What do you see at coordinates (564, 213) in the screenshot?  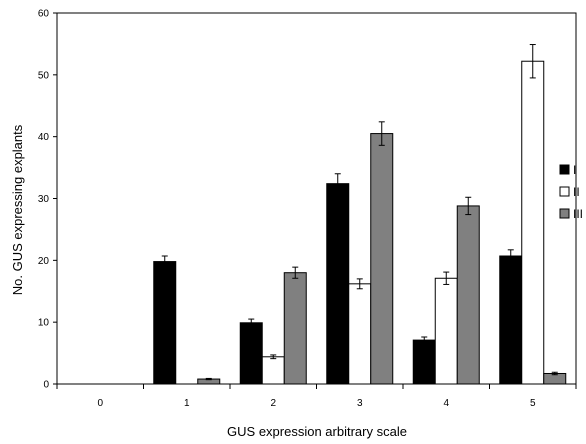 I see `legend-swatch-III` at bounding box center [564, 213].